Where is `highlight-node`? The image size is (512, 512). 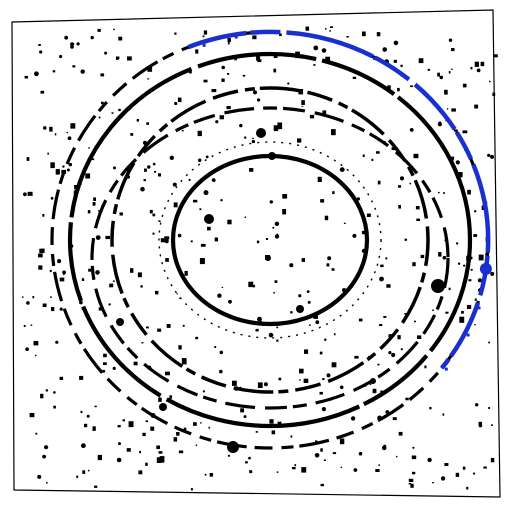 highlight-node is located at coordinates (485, 268).